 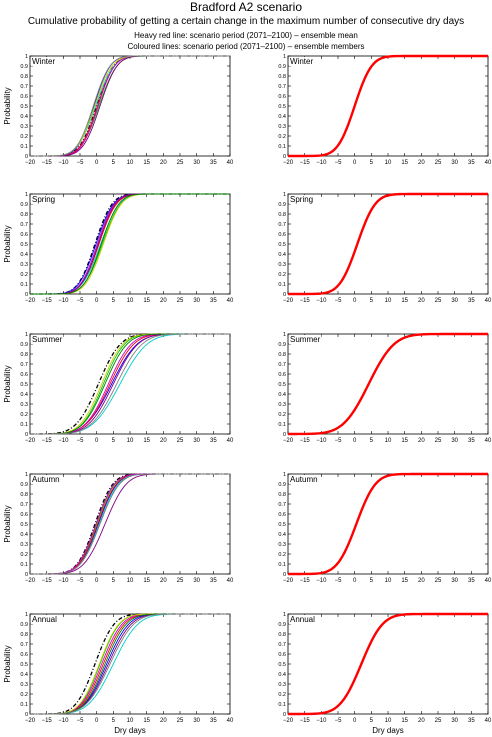 What do you see at coordinates (282, 205) in the screenshot?
I see `y-tick-label: 0.9` at bounding box center [282, 205].